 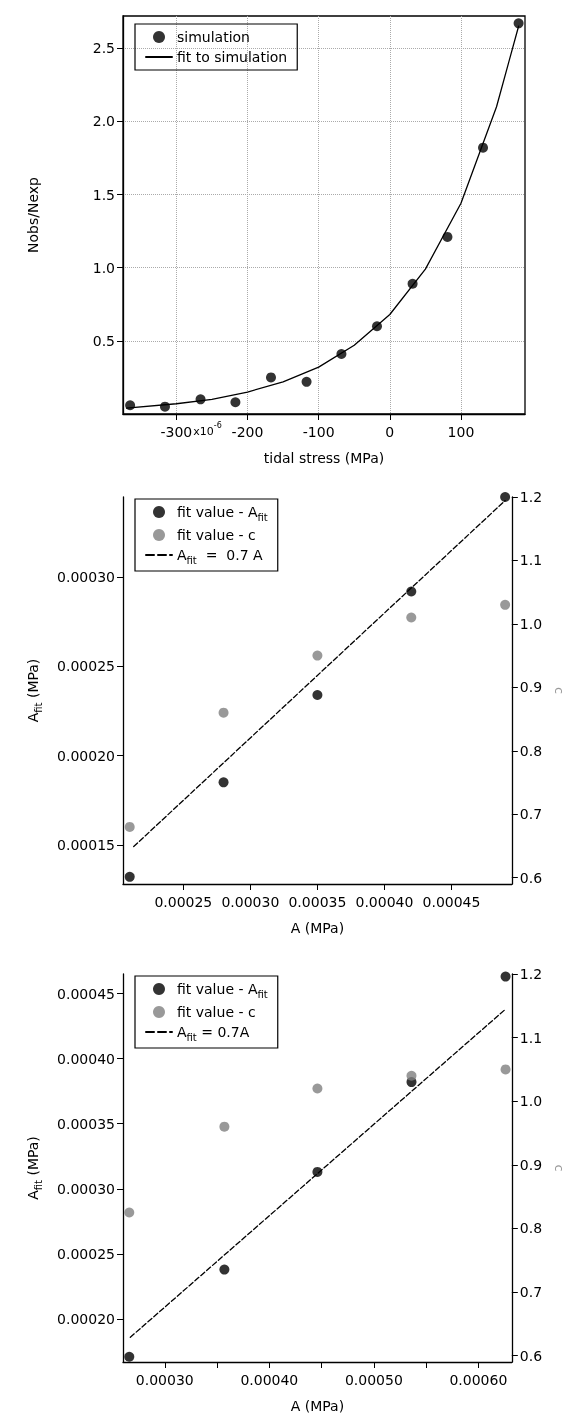 What do you see at coordinates (213, 37) in the screenshot?
I see `legend-label: simulation` at bounding box center [213, 37].